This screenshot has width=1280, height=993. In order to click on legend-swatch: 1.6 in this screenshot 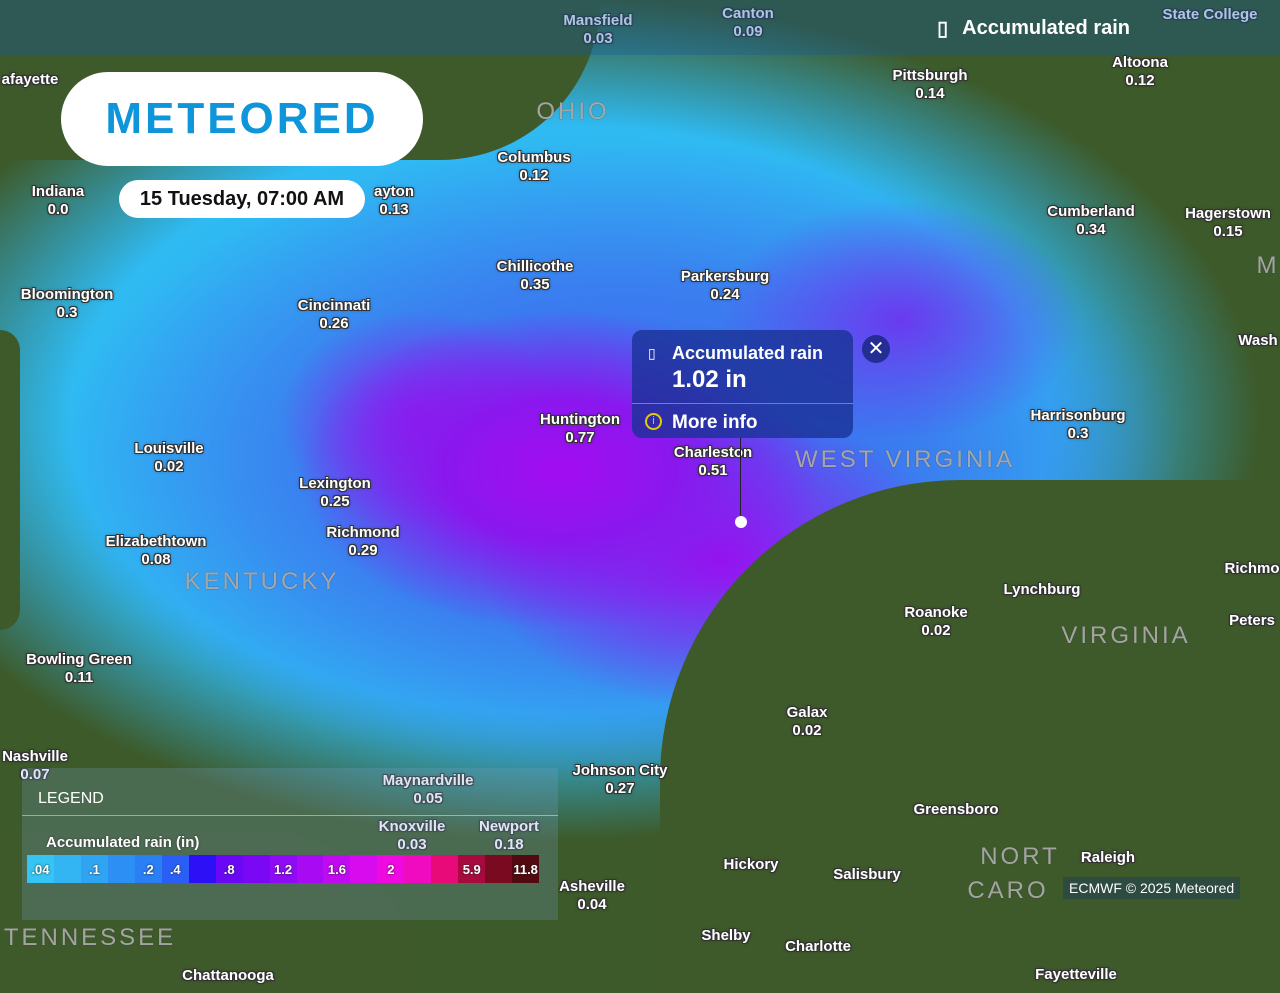, I will do `click(337, 869)`.